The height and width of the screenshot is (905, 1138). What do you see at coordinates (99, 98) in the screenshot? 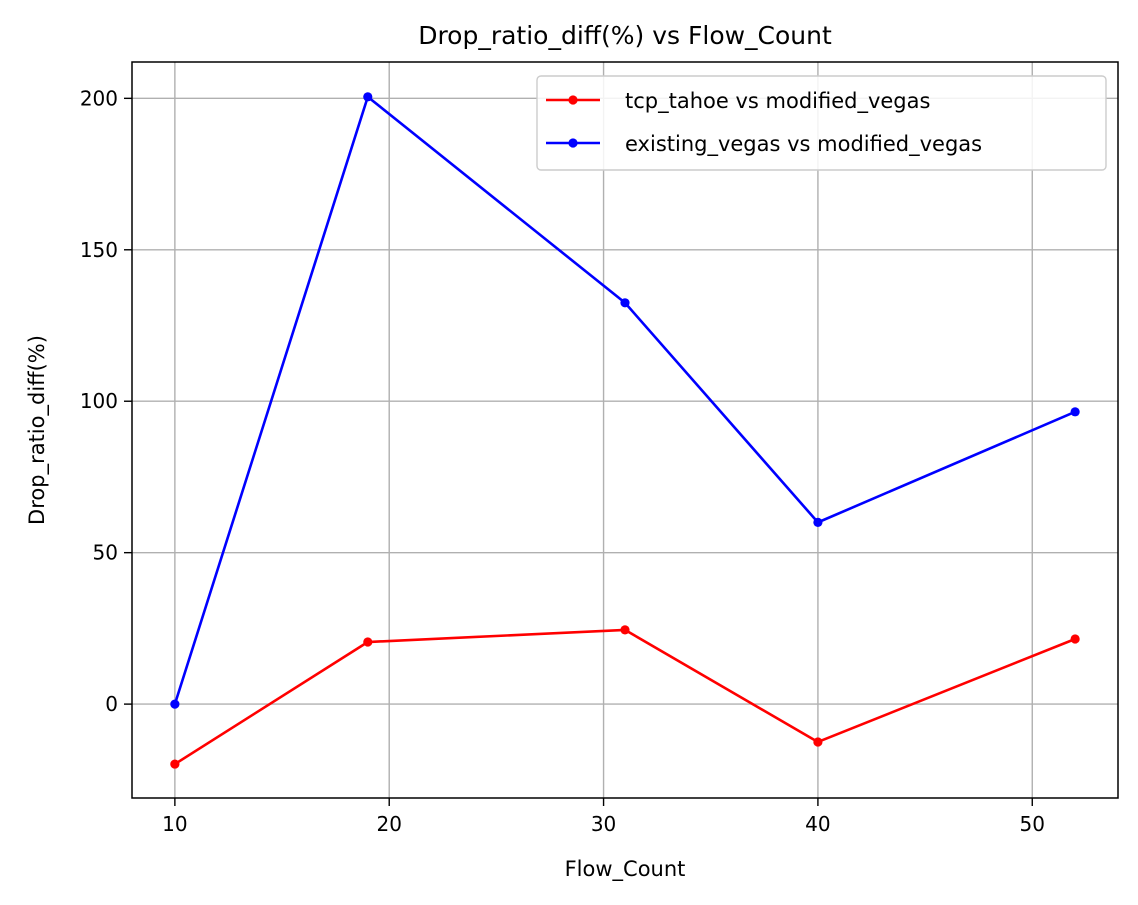
I see `y-tick-label: 200` at bounding box center [99, 98].